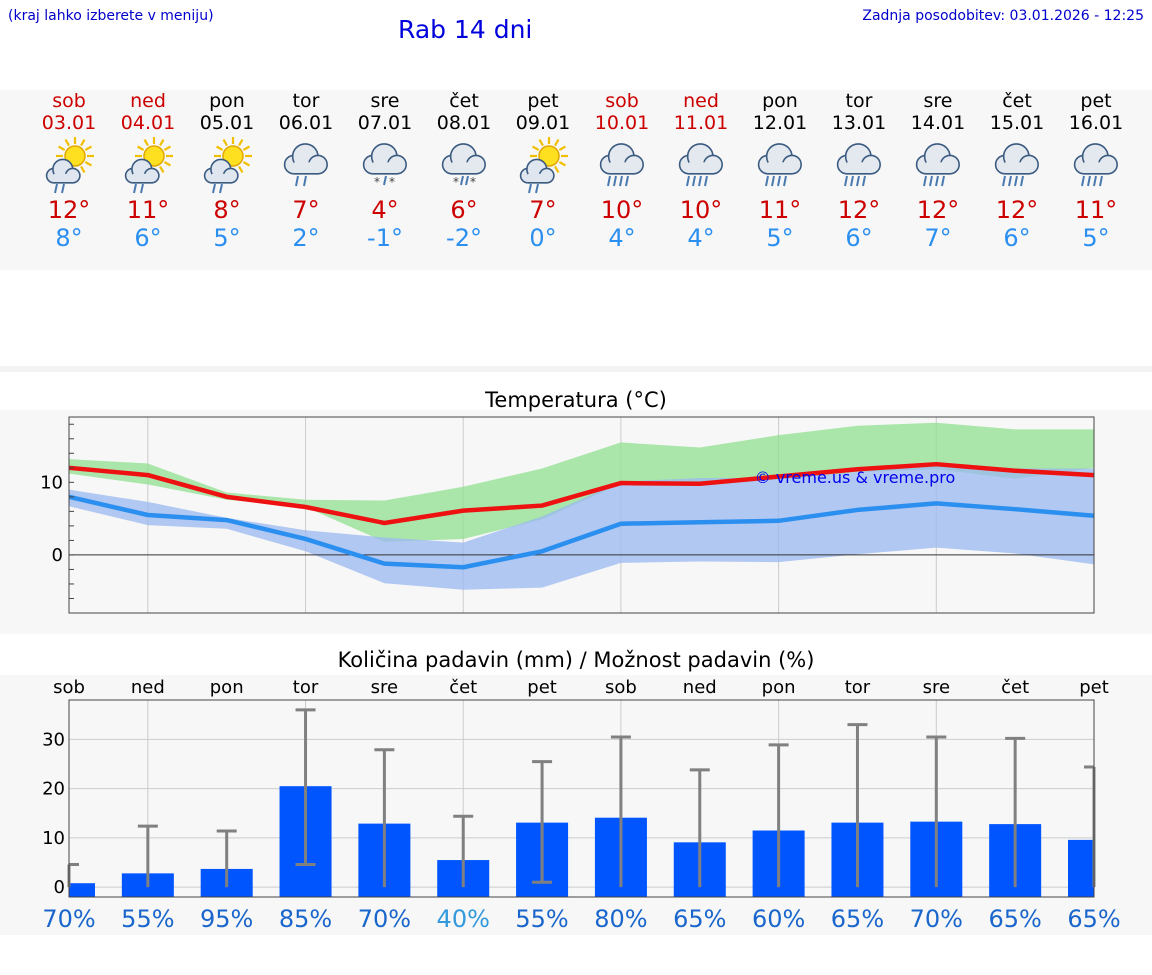 The width and height of the screenshot is (1152, 975). What do you see at coordinates (148, 123) in the screenshot?
I see `day-date: 04.01` at bounding box center [148, 123].